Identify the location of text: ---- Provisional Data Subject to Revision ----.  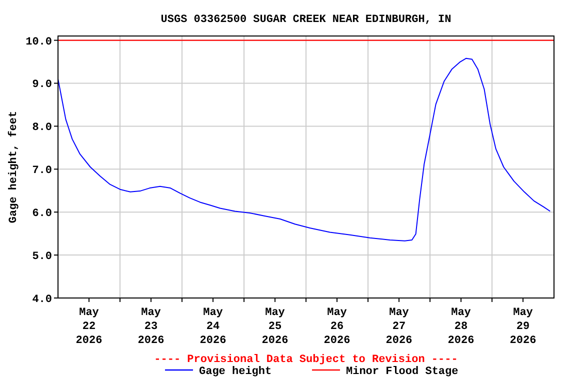
(306, 360).